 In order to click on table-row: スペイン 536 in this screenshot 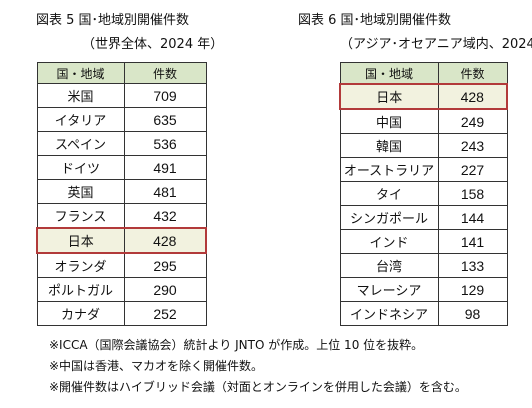, I will do `click(121, 143)`.